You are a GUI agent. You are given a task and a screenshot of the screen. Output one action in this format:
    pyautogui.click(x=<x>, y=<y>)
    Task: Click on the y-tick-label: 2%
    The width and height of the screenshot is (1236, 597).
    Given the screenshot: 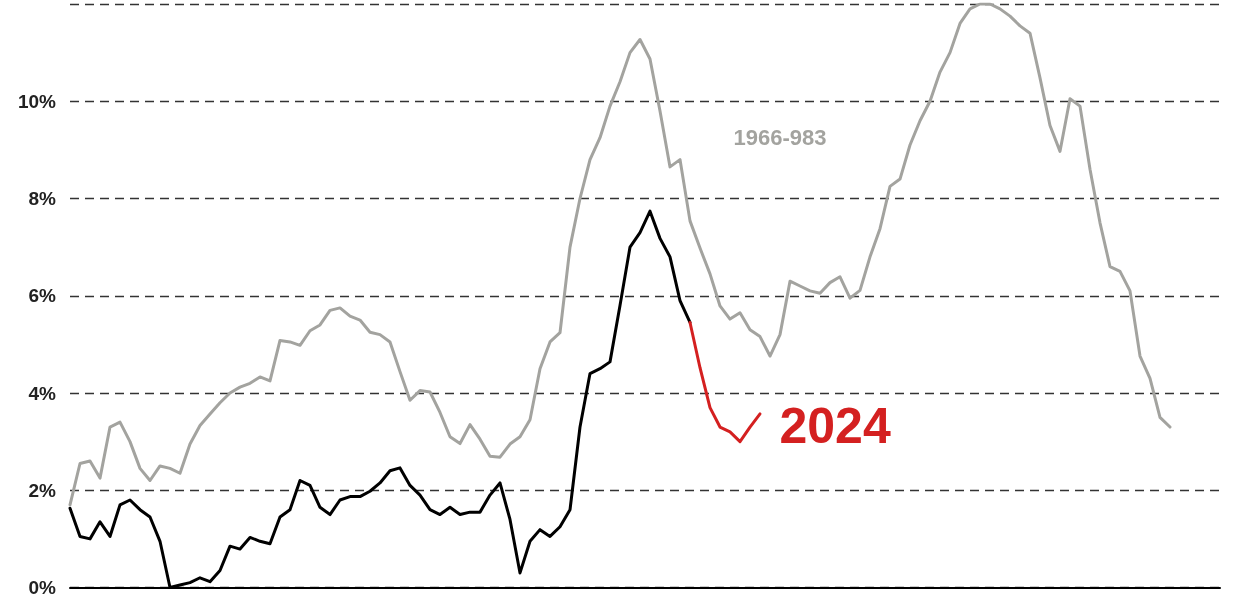 What is the action you would take?
    pyautogui.click(x=42, y=490)
    